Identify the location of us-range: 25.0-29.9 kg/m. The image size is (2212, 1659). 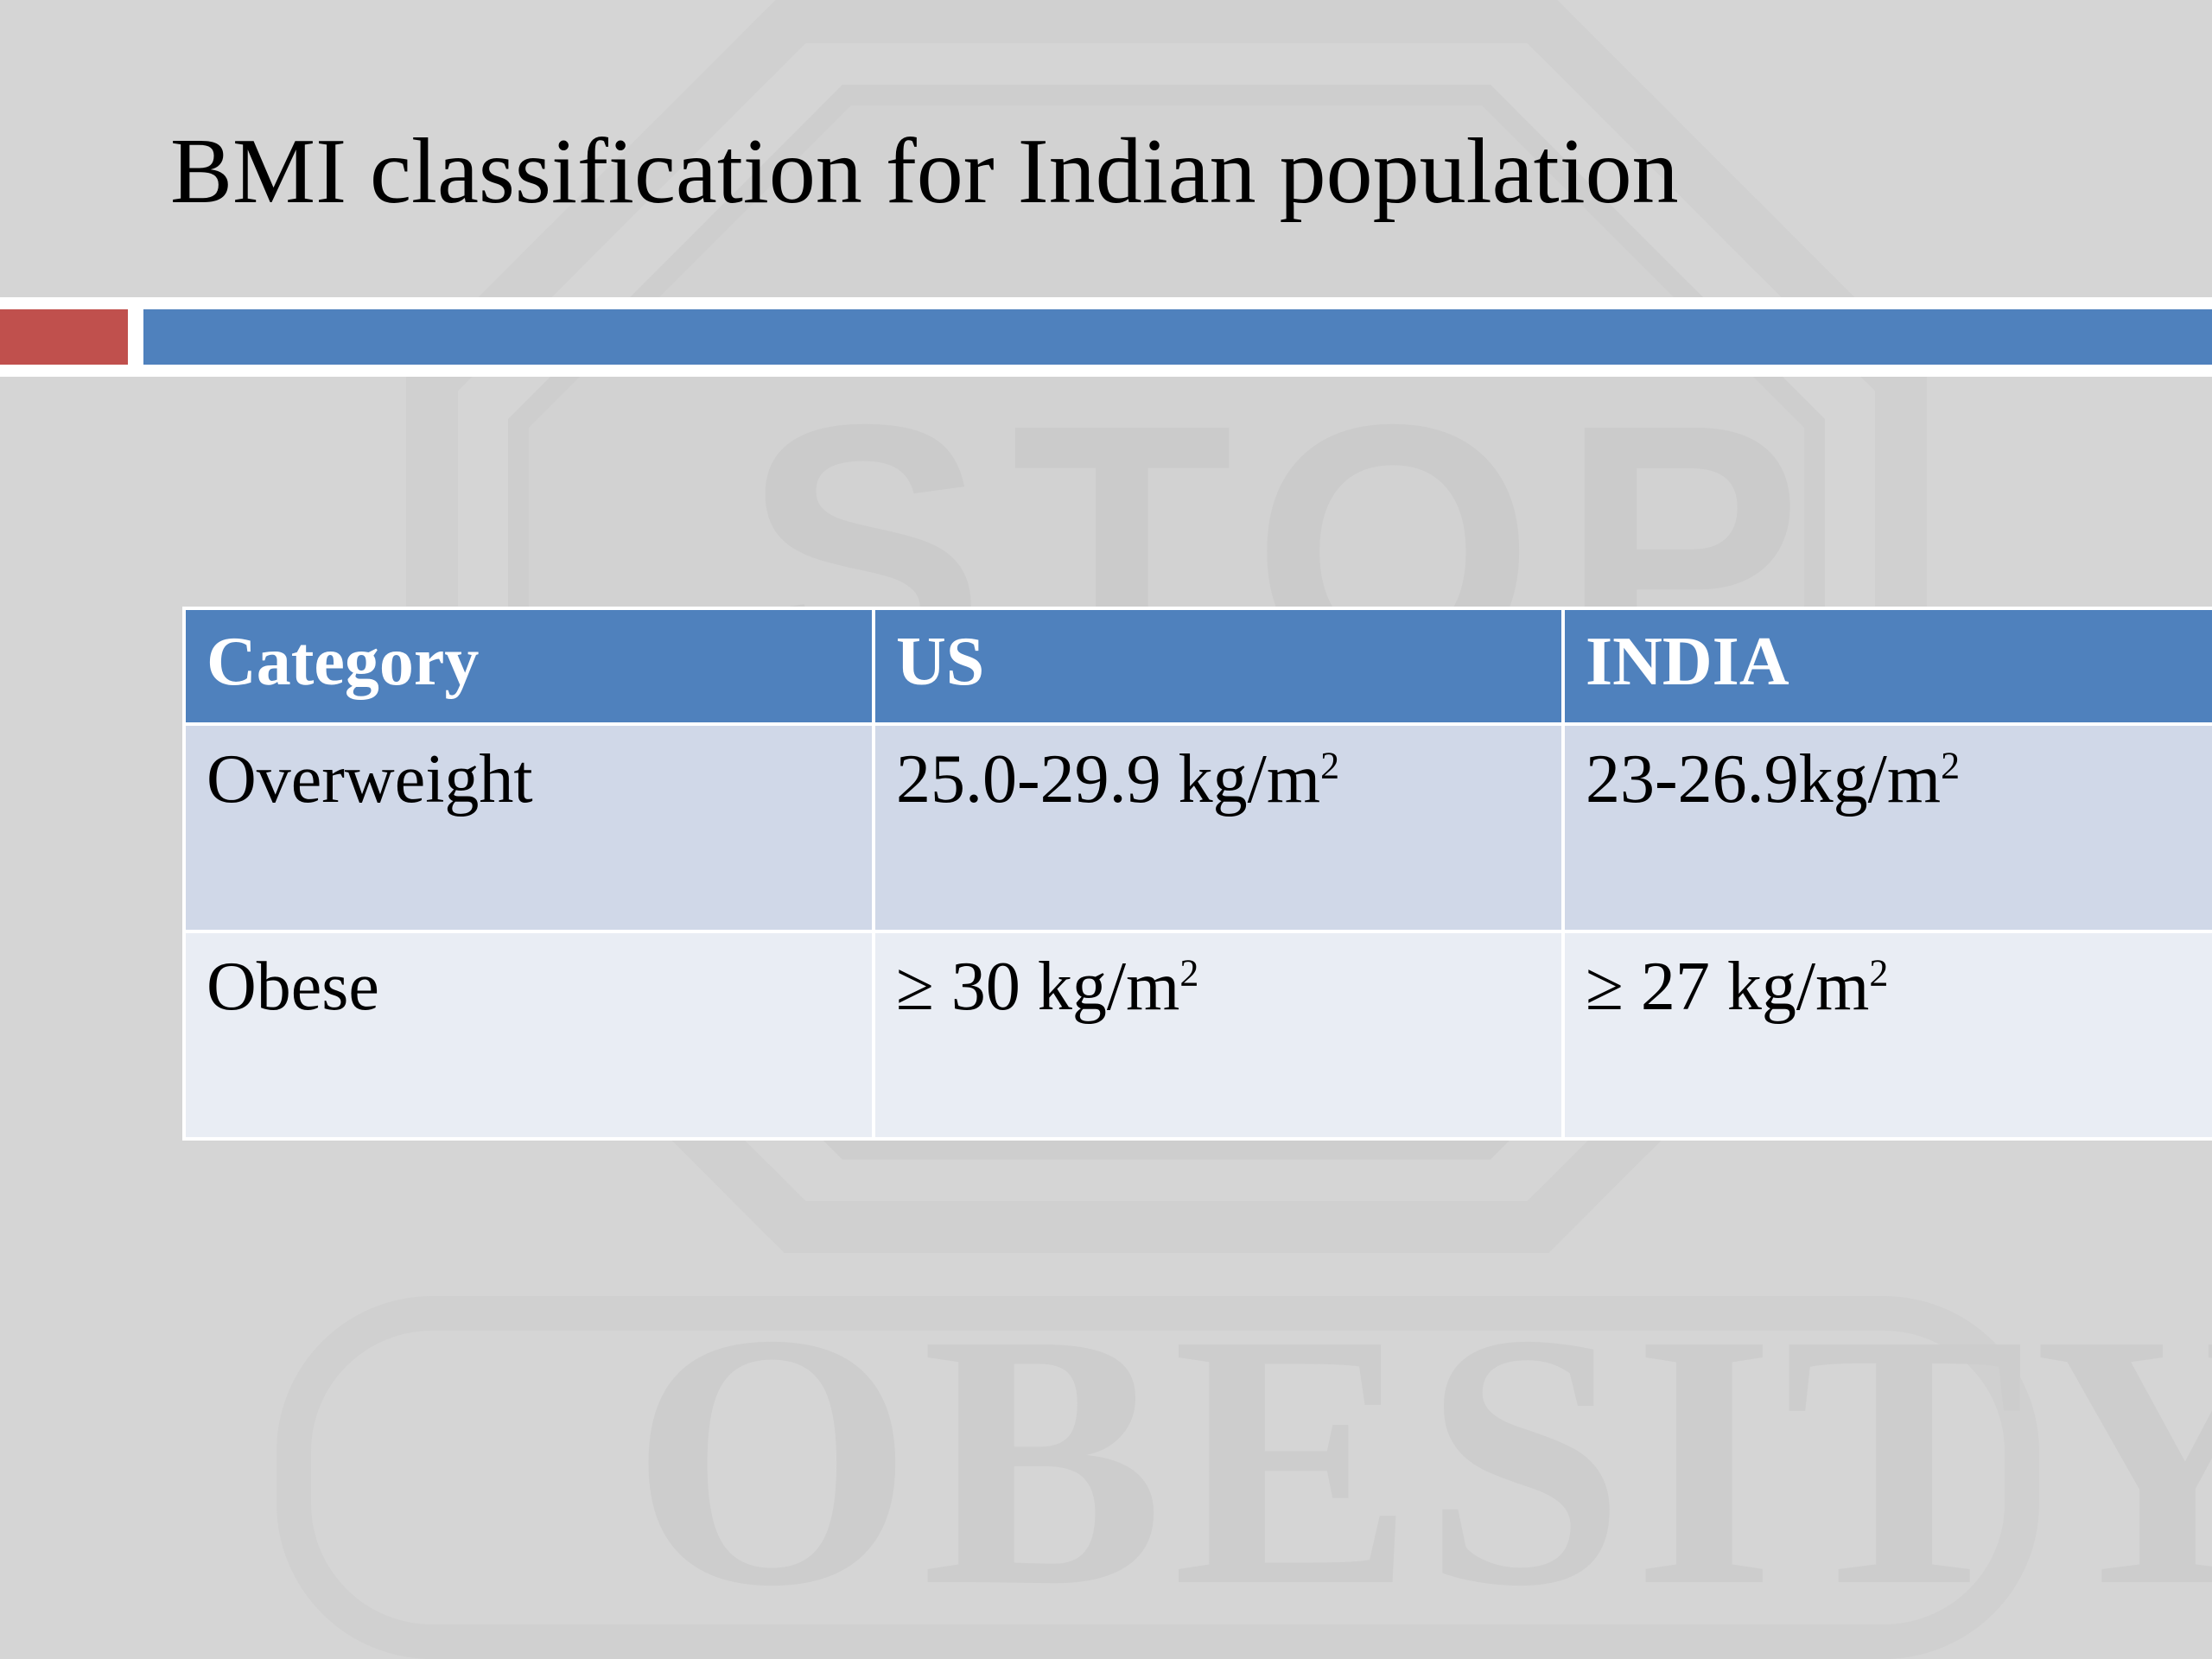
(1108, 779).